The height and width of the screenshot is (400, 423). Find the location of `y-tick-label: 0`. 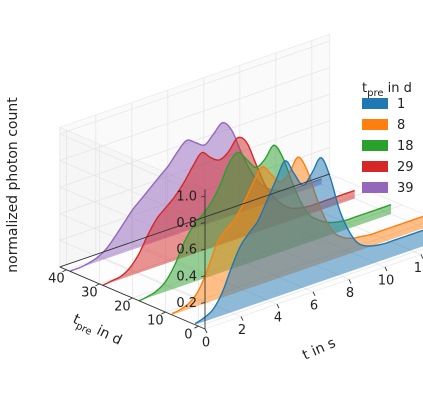

y-tick-label: 0 is located at coordinates (188, 335).